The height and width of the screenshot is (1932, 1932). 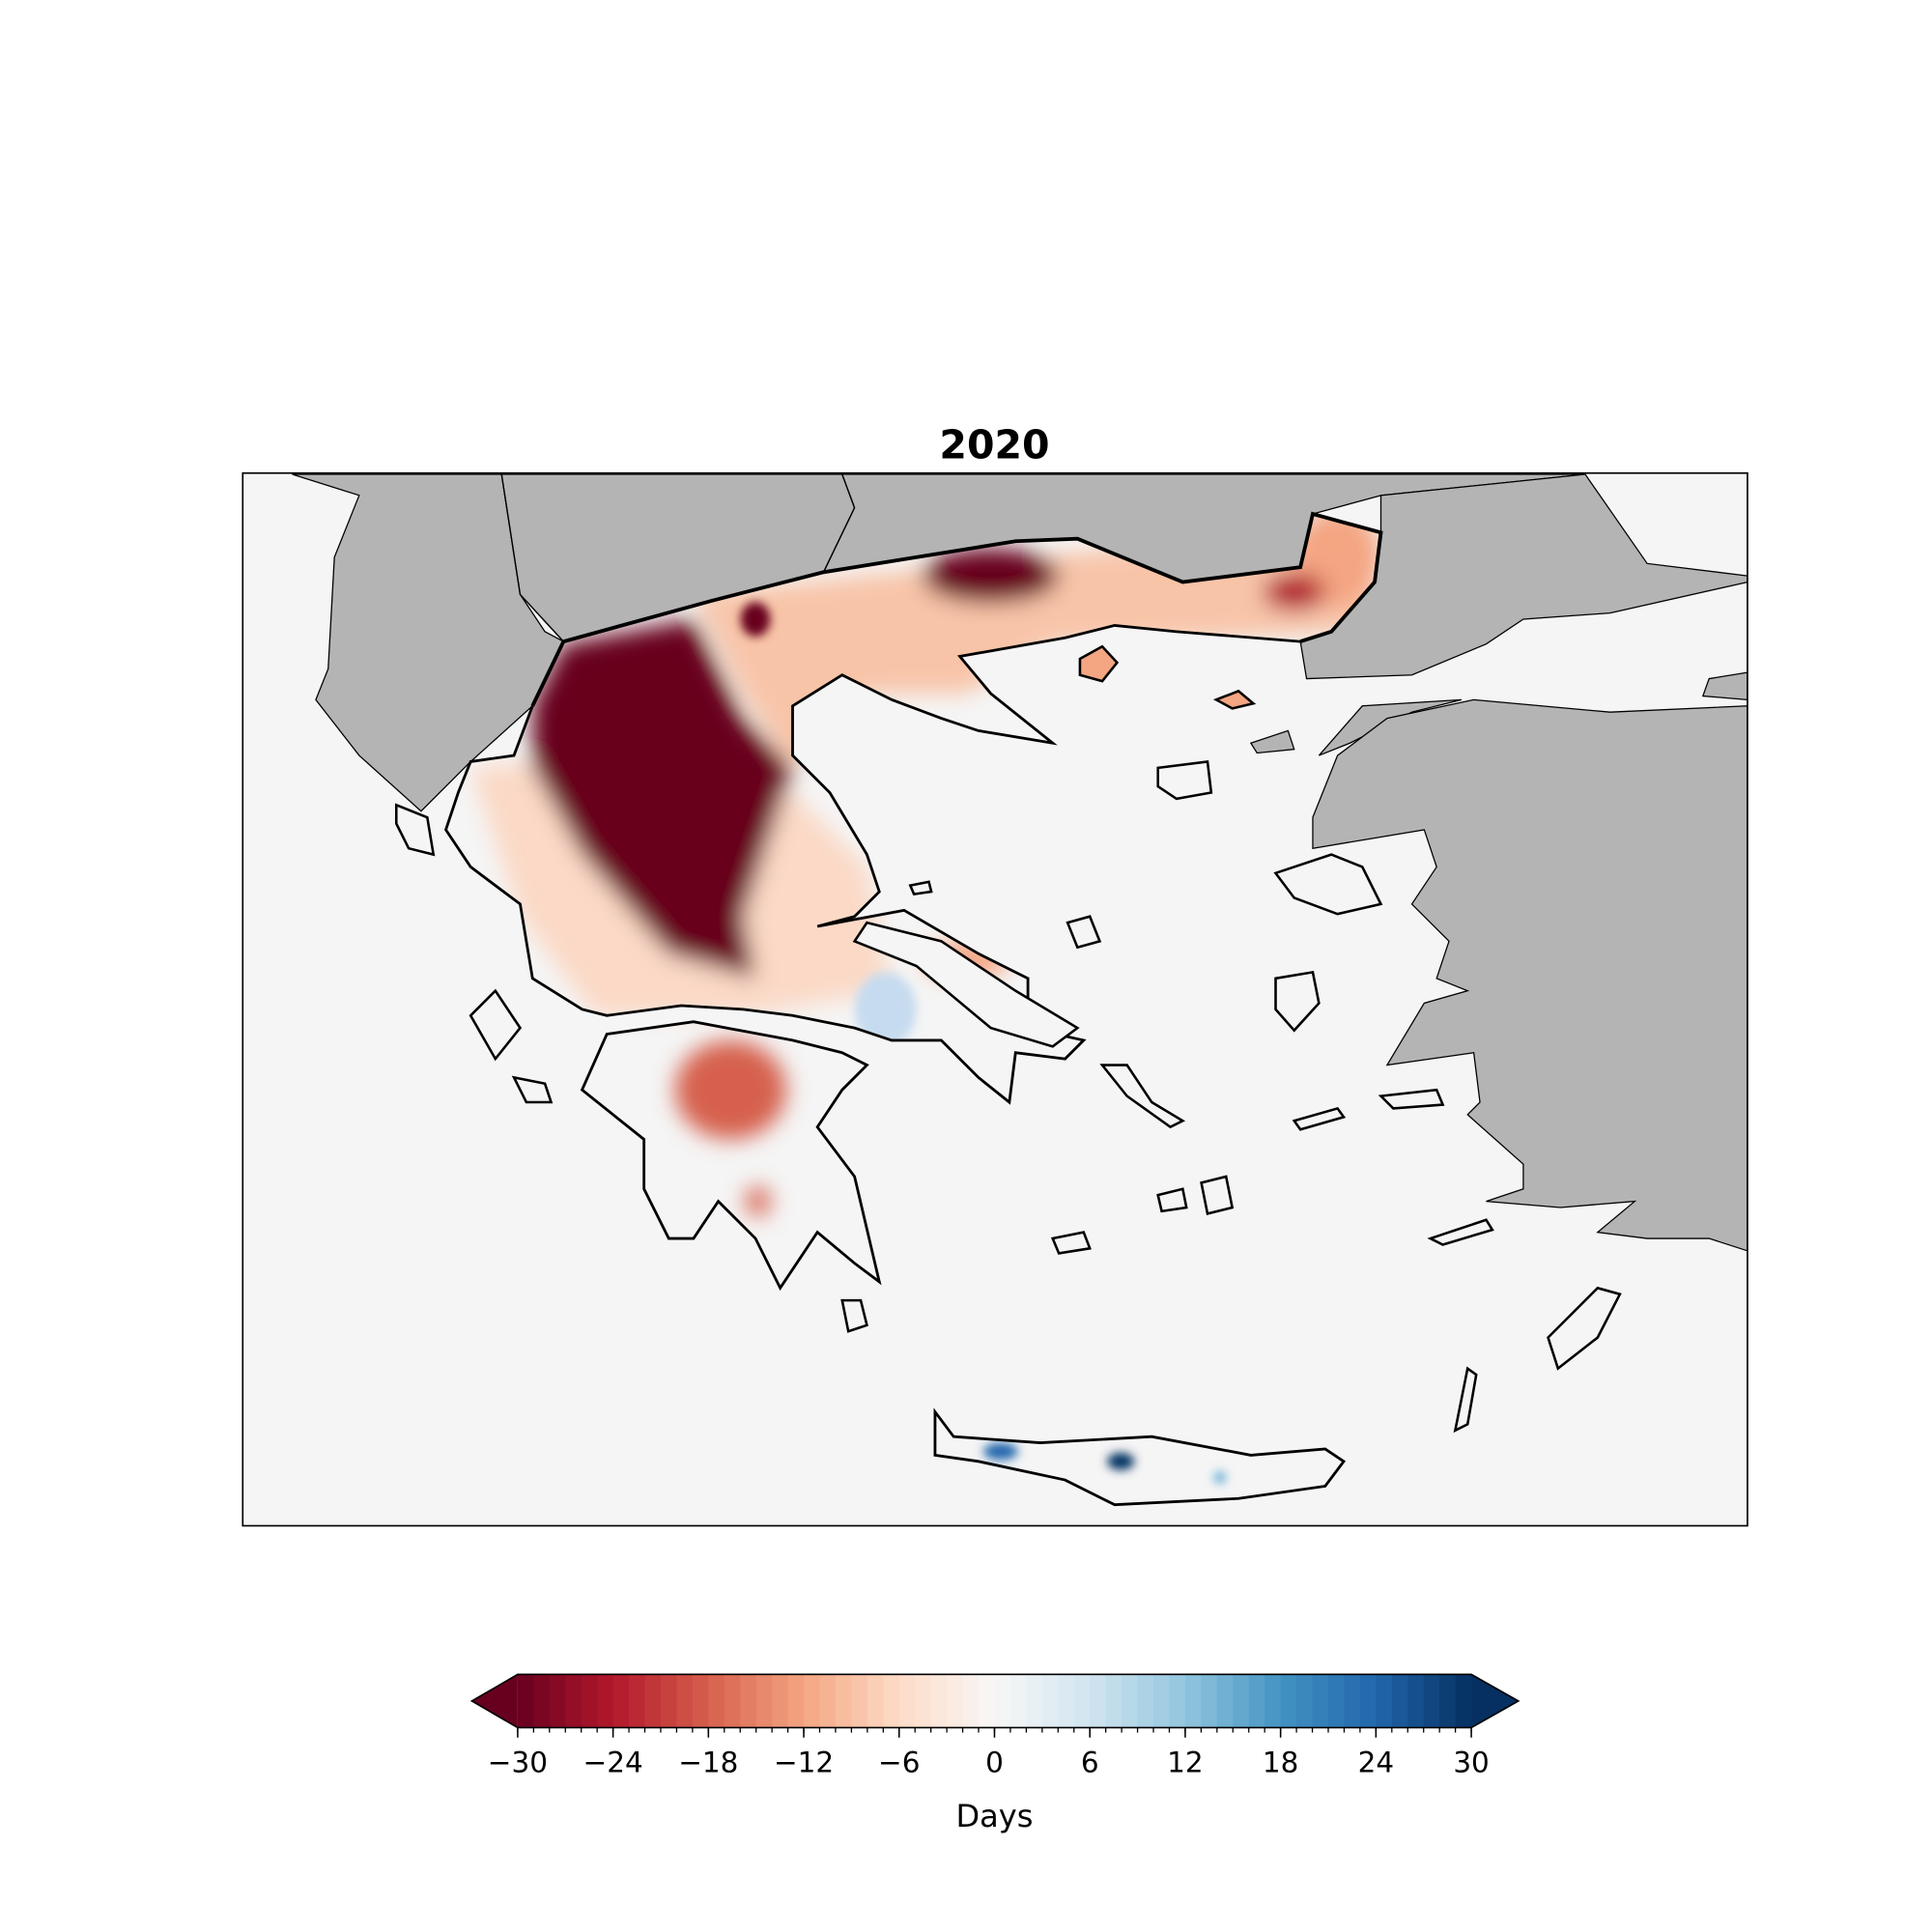 I want to click on island-chios, so click(x=1297, y=1002).